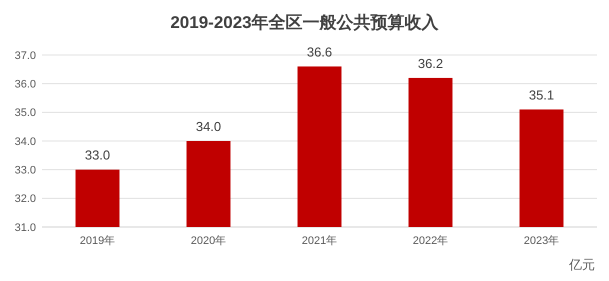 The width and height of the screenshot is (609, 281). What do you see at coordinates (541, 94) in the screenshot?
I see `data-label: 35.1` at bounding box center [541, 94].